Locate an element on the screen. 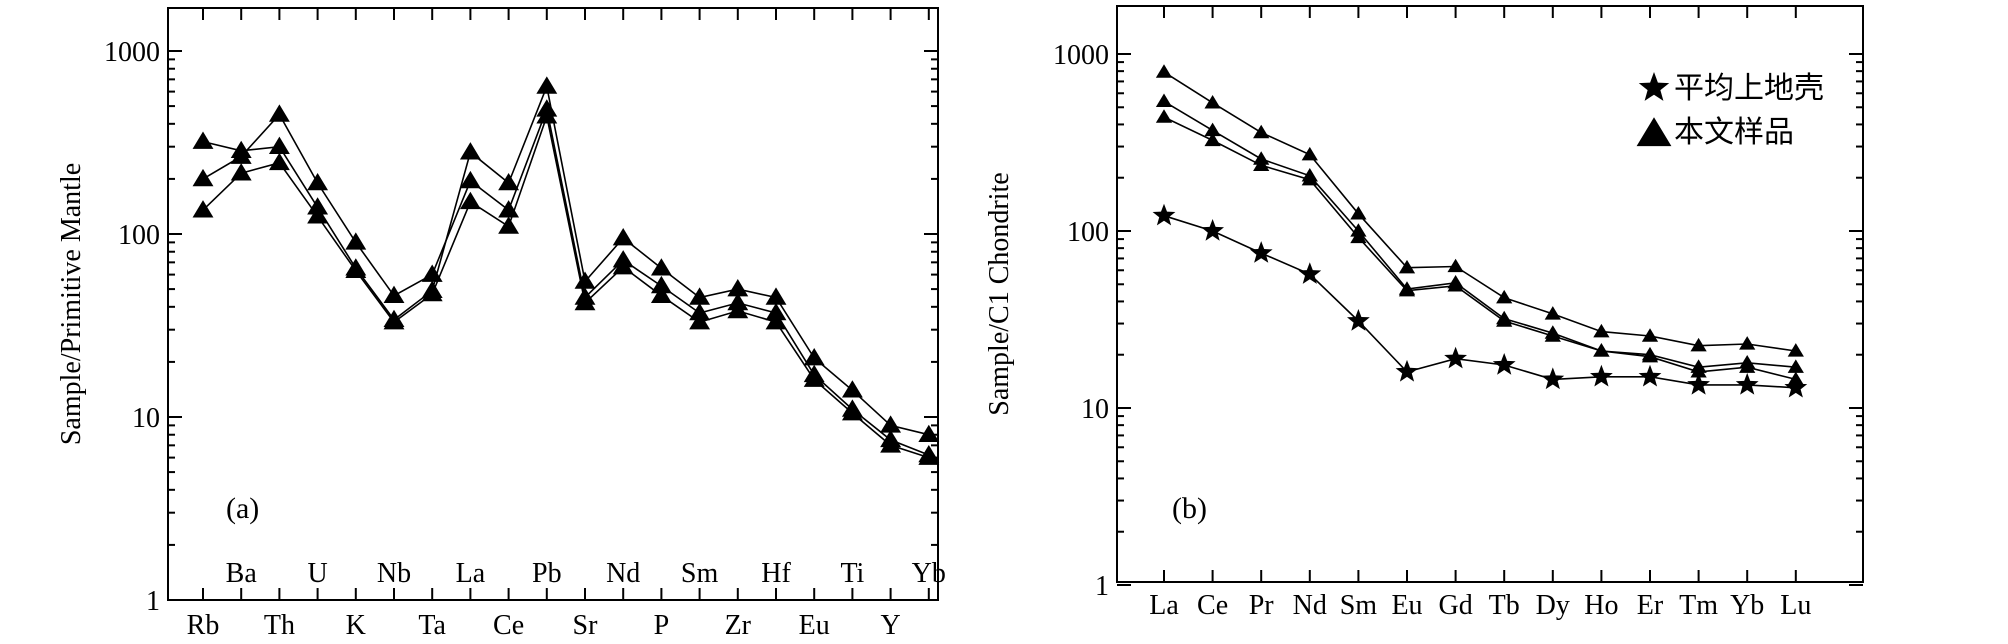  panel-label: (a) is located at coordinates (242, 508).